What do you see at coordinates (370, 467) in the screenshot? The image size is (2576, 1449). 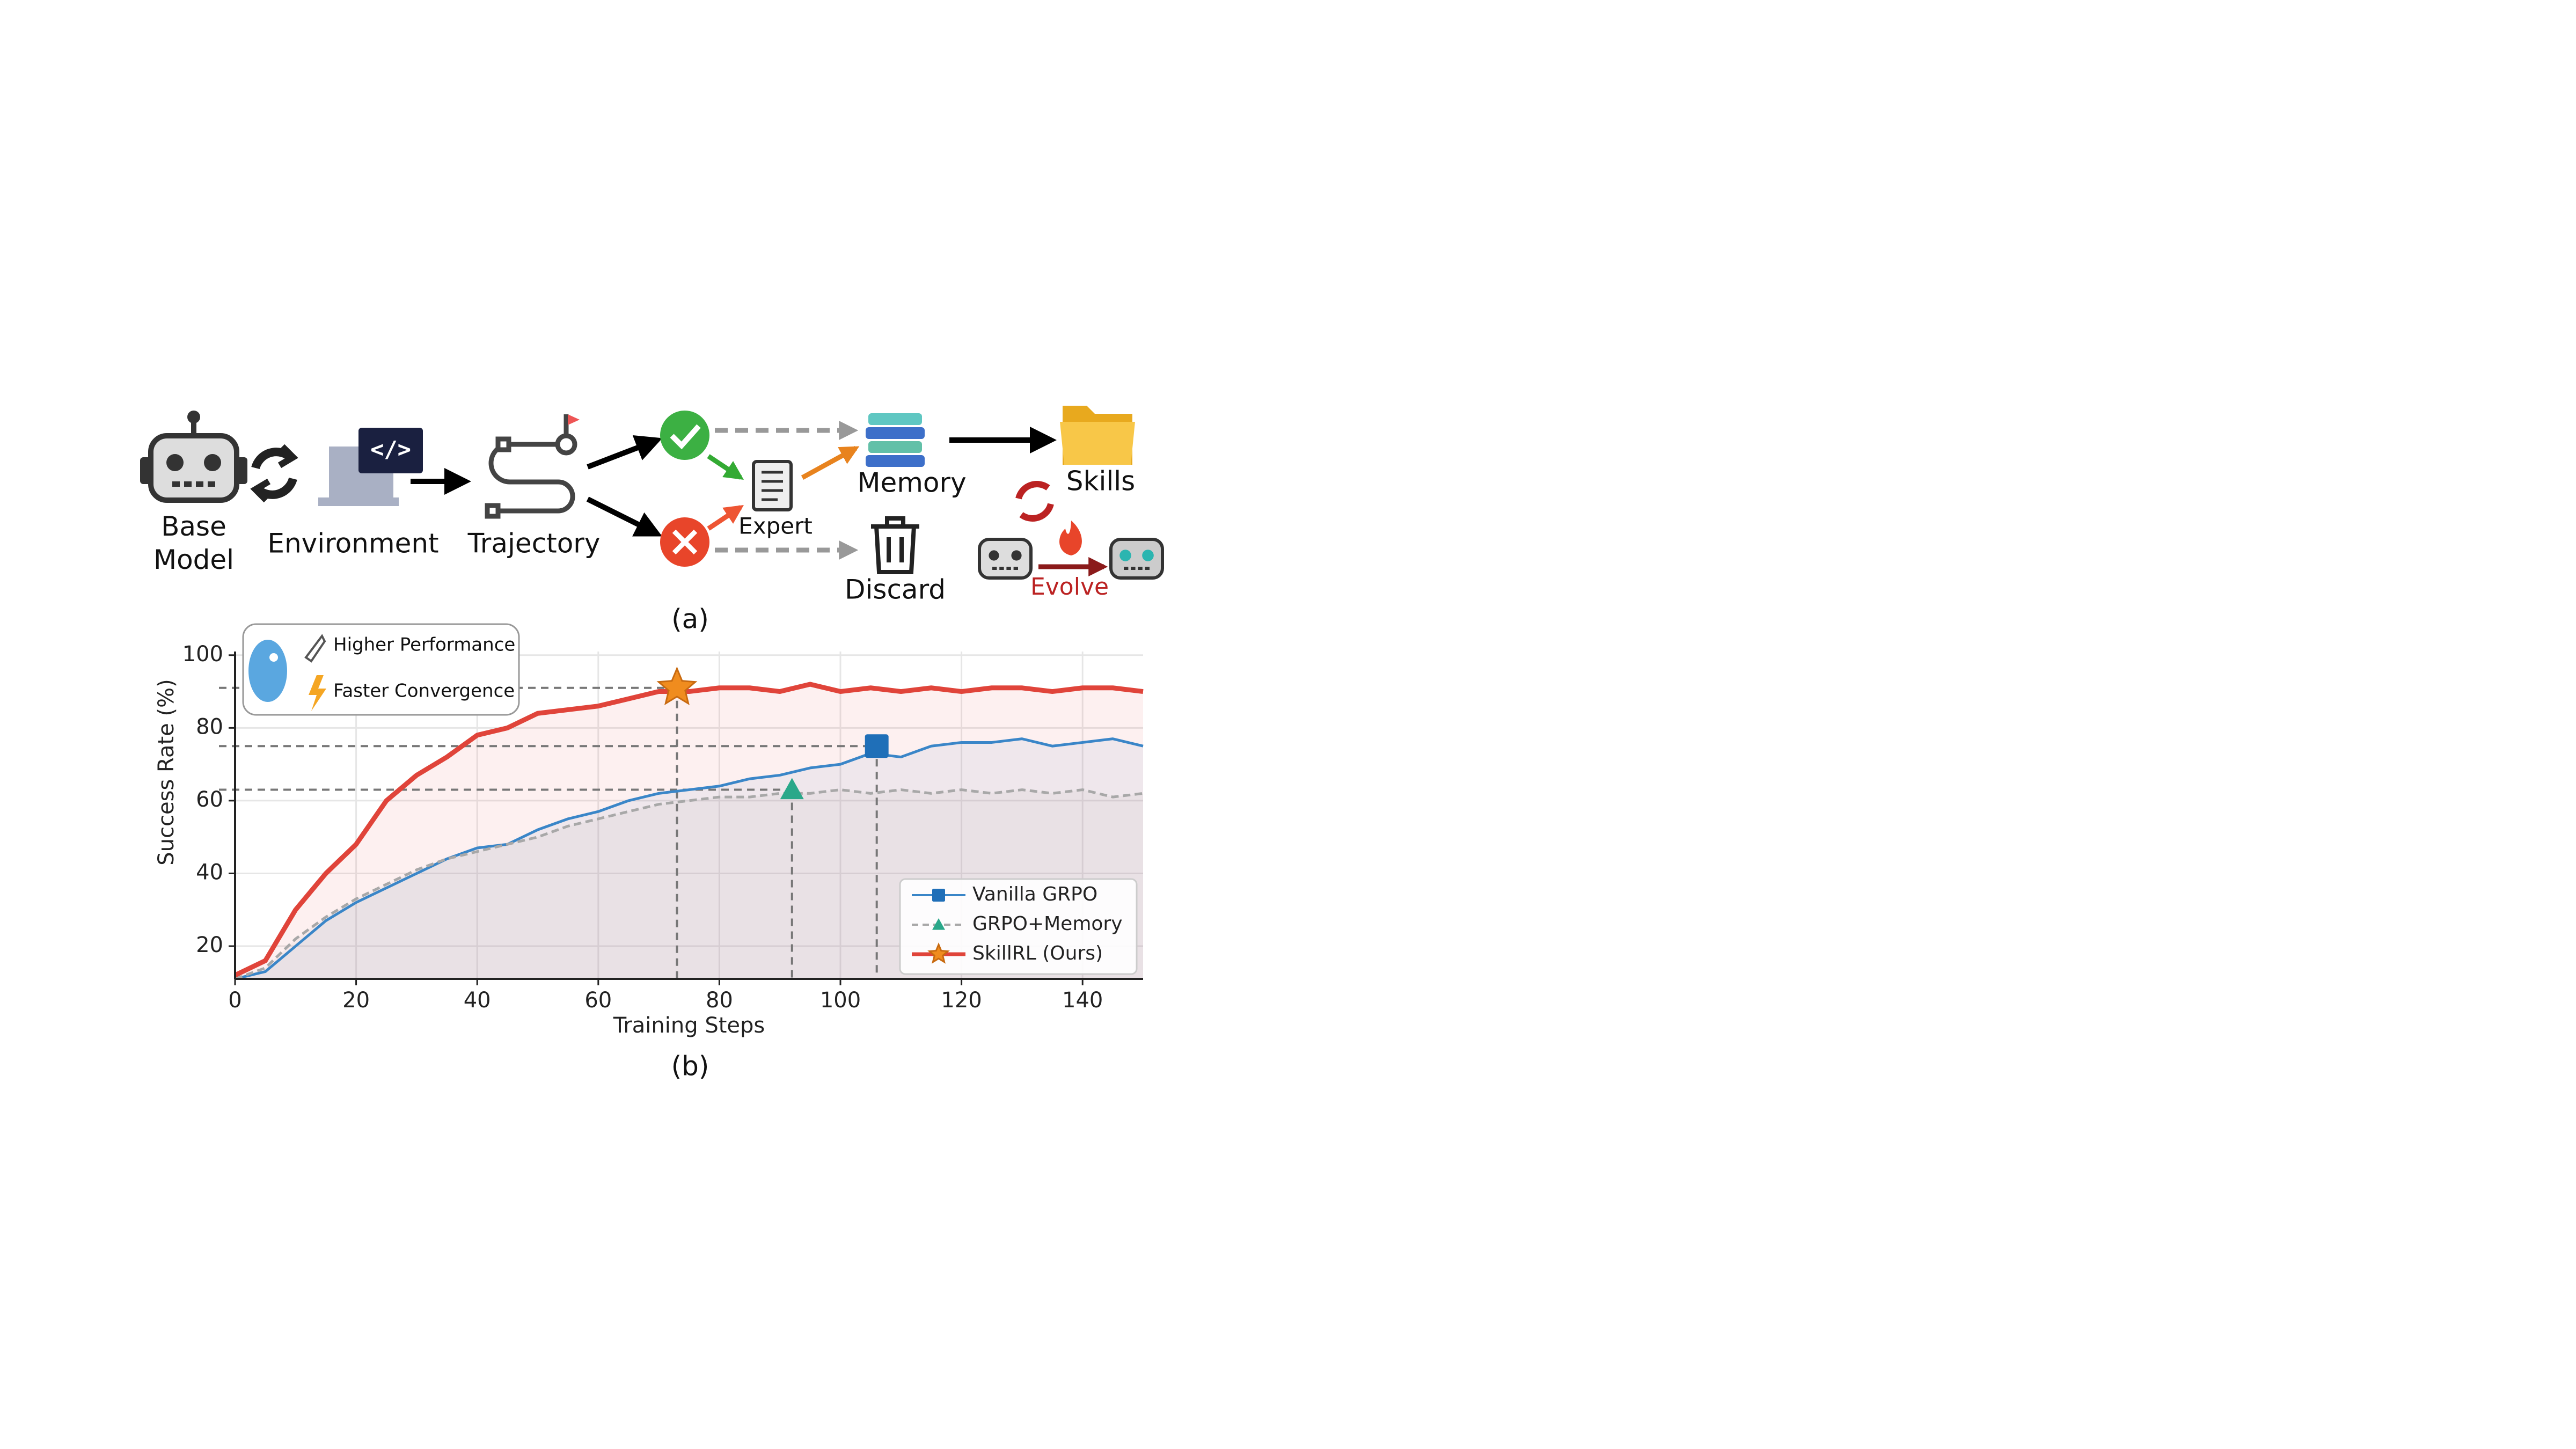 I see `laptop-icon: </>` at bounding box center [370, 467].